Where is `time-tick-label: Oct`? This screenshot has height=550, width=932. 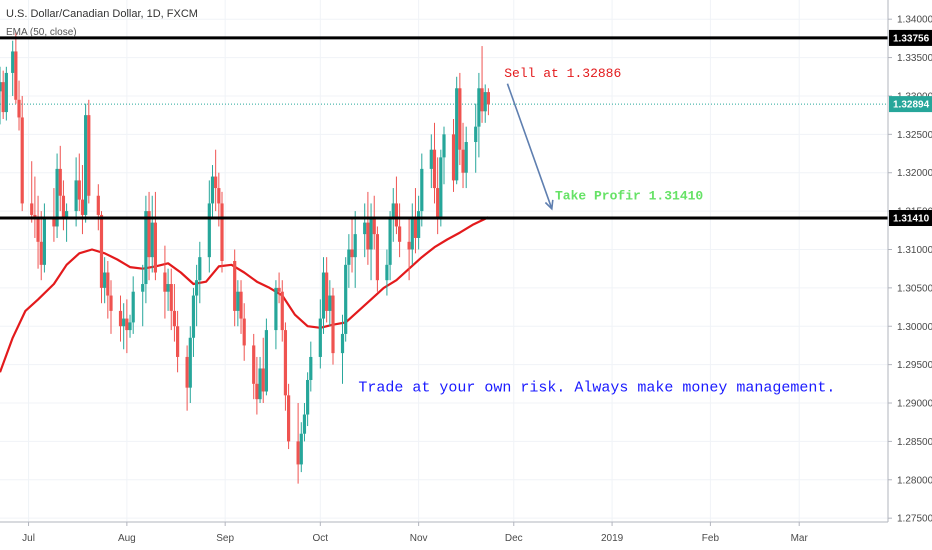
time-tick-label: Oct is located at coordinates (321, 538).